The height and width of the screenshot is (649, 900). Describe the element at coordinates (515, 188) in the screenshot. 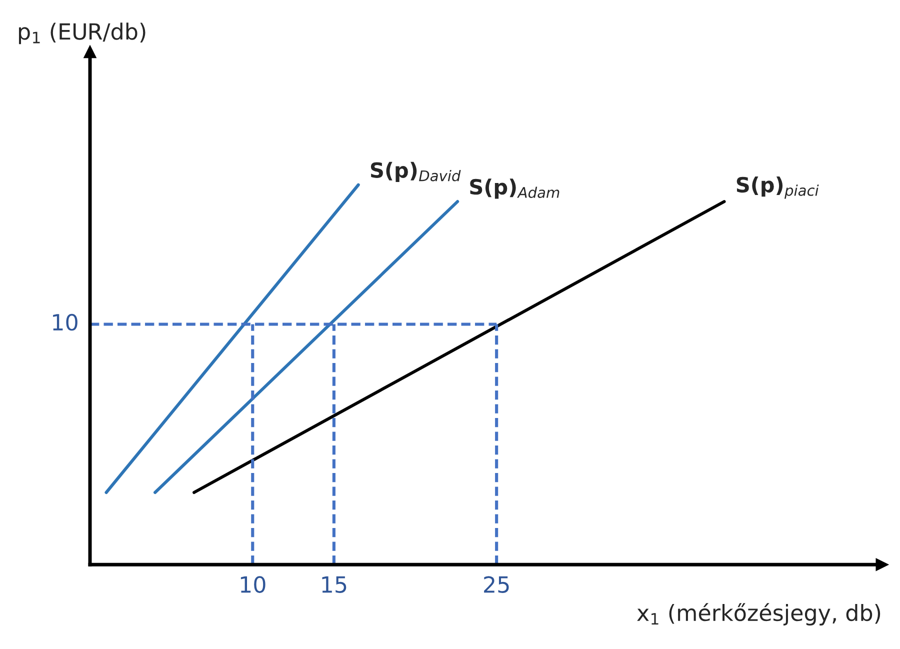

I see `series-label: S(p)$_{Adam}$` at that location.